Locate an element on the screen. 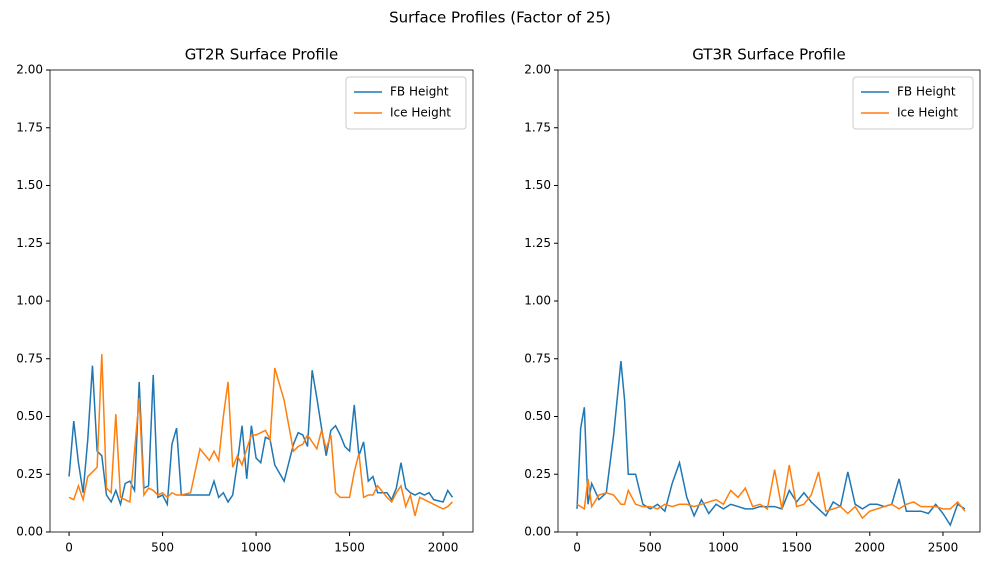 Image resolution: width=990 pixels, height=565 pixels. figure-title: Surface Profiles (Factor of 25) is located at coordinates (500, 18).